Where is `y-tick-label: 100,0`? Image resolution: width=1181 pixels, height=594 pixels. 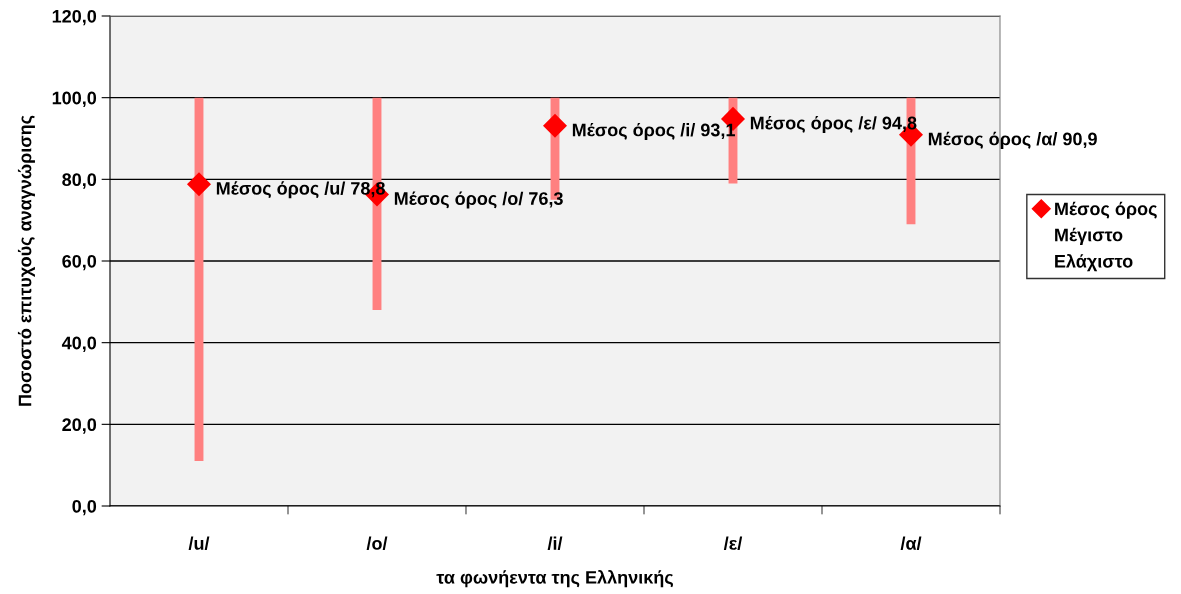 y-tick-label: 100,0 is located at coordinates (74, 99).